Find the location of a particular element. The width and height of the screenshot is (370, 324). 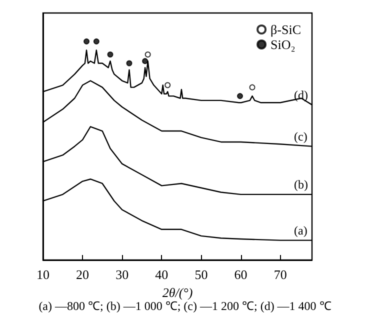

text: (a) —800 ℃; (b) —1 000 ℃; (c) —1 200 ℃; (d) —1 400 ℃ is located at coordinates (185, 306).